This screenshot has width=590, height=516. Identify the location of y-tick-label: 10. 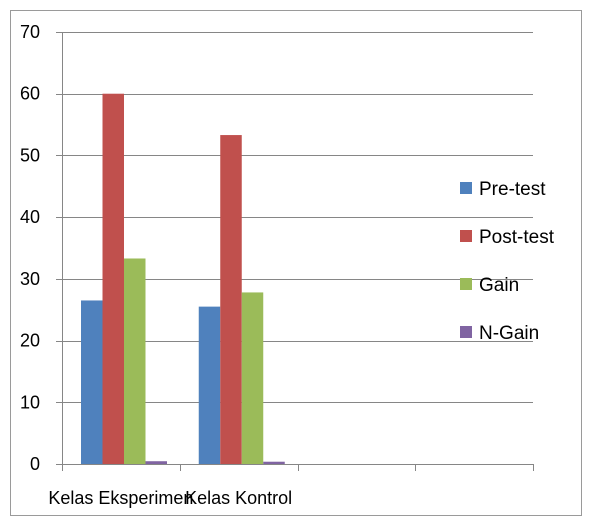
(30, 402).